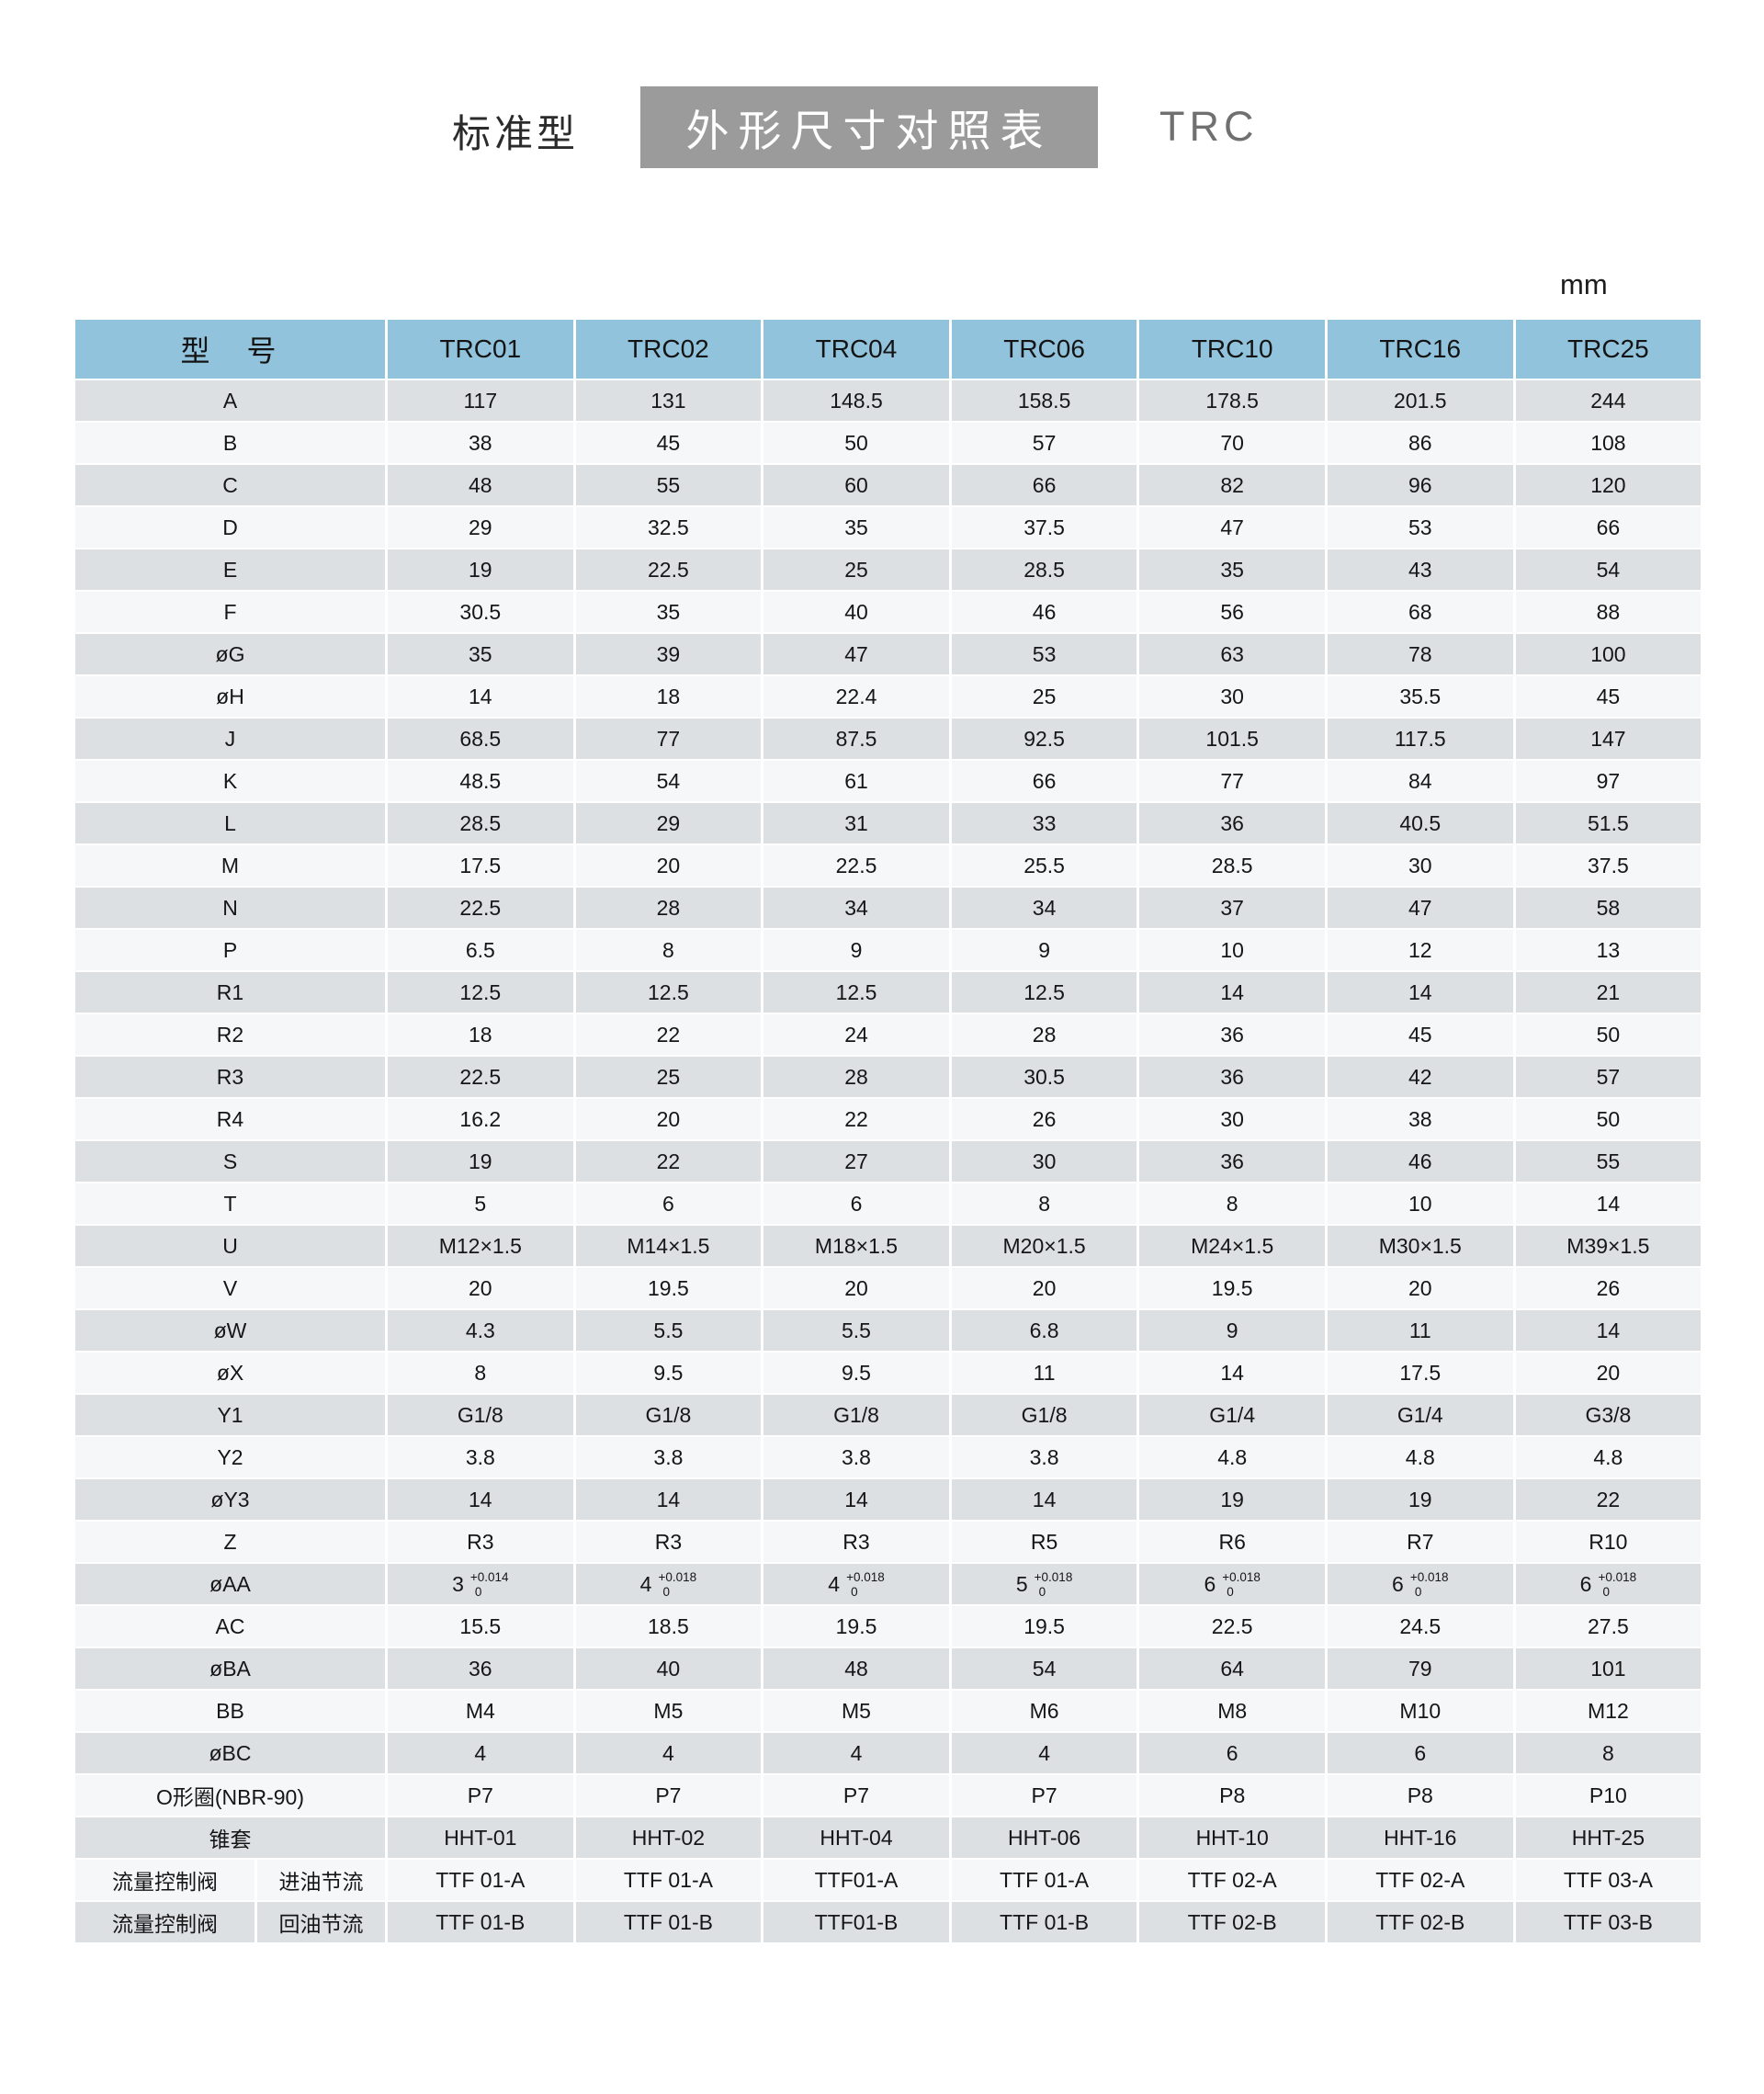  Describe the element at coordinates (856, 527) in the screenshot. I see `table-cell: 35` at that location.